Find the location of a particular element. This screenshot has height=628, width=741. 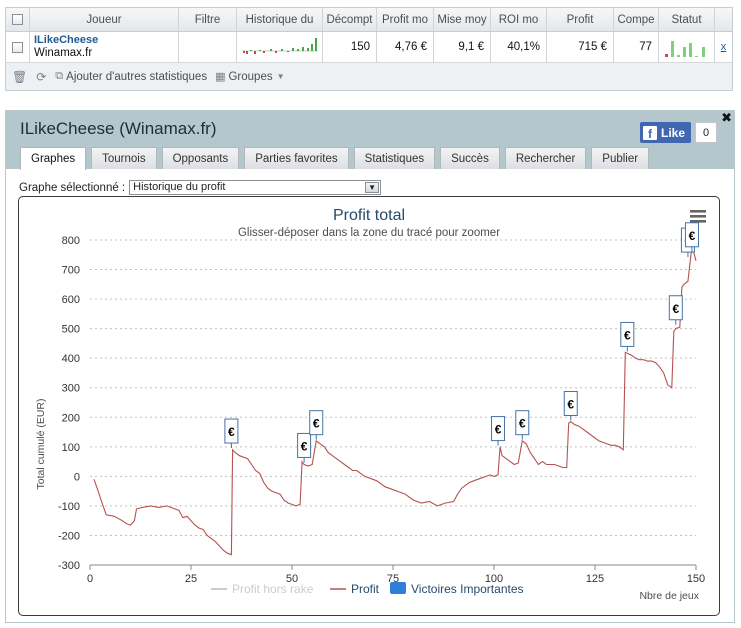

remove-row-link: x is located at coordinates (723, 47).